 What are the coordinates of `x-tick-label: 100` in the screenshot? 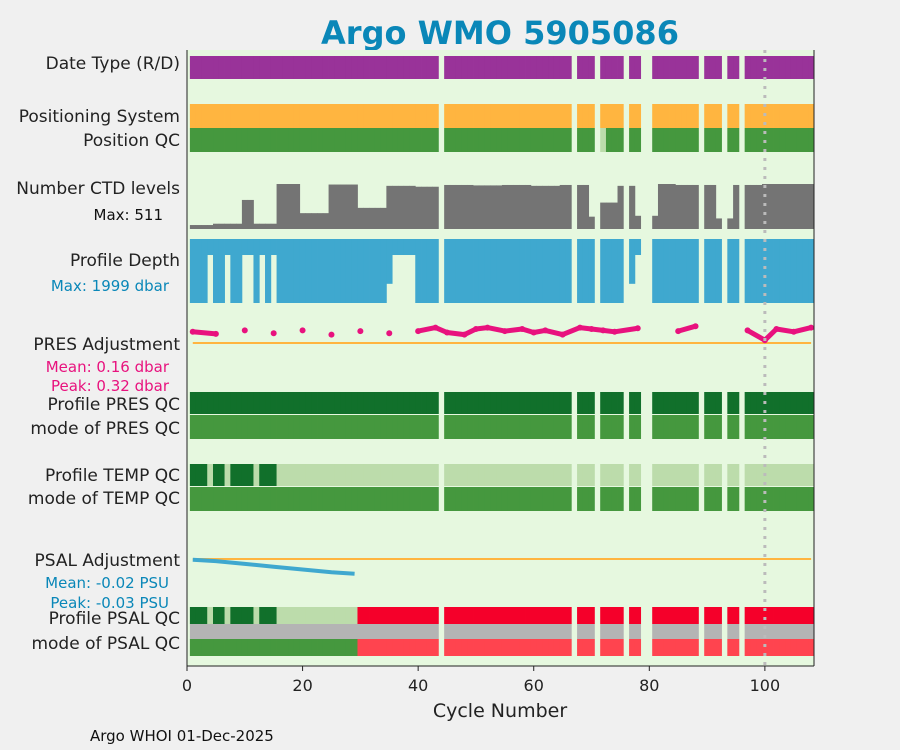 It's located at (765, 685).